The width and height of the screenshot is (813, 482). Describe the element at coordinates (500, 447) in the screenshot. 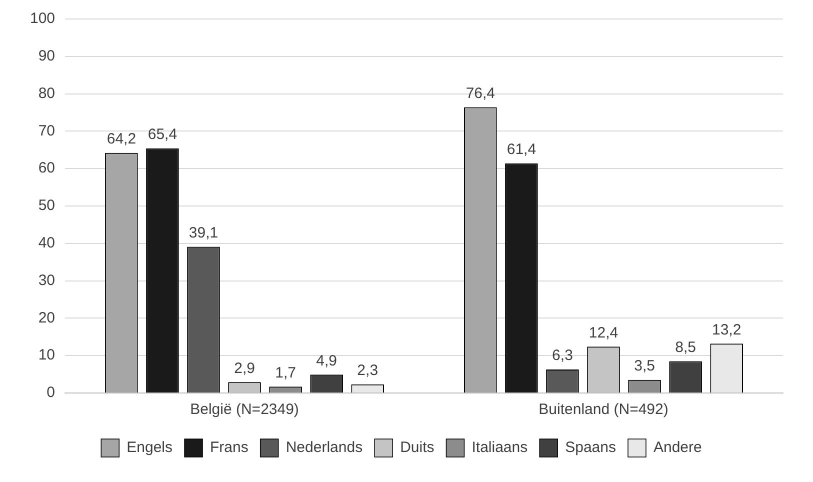

I see `legend-label: Italiaans` at that location.